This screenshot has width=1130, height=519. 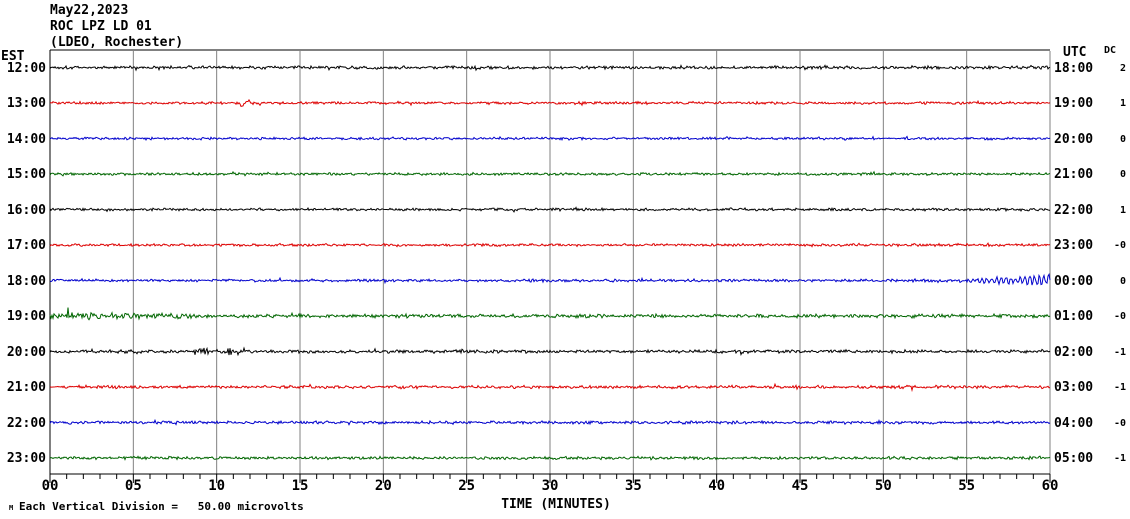 I want to click on trace-1300-est, so click(x=550, y=103).